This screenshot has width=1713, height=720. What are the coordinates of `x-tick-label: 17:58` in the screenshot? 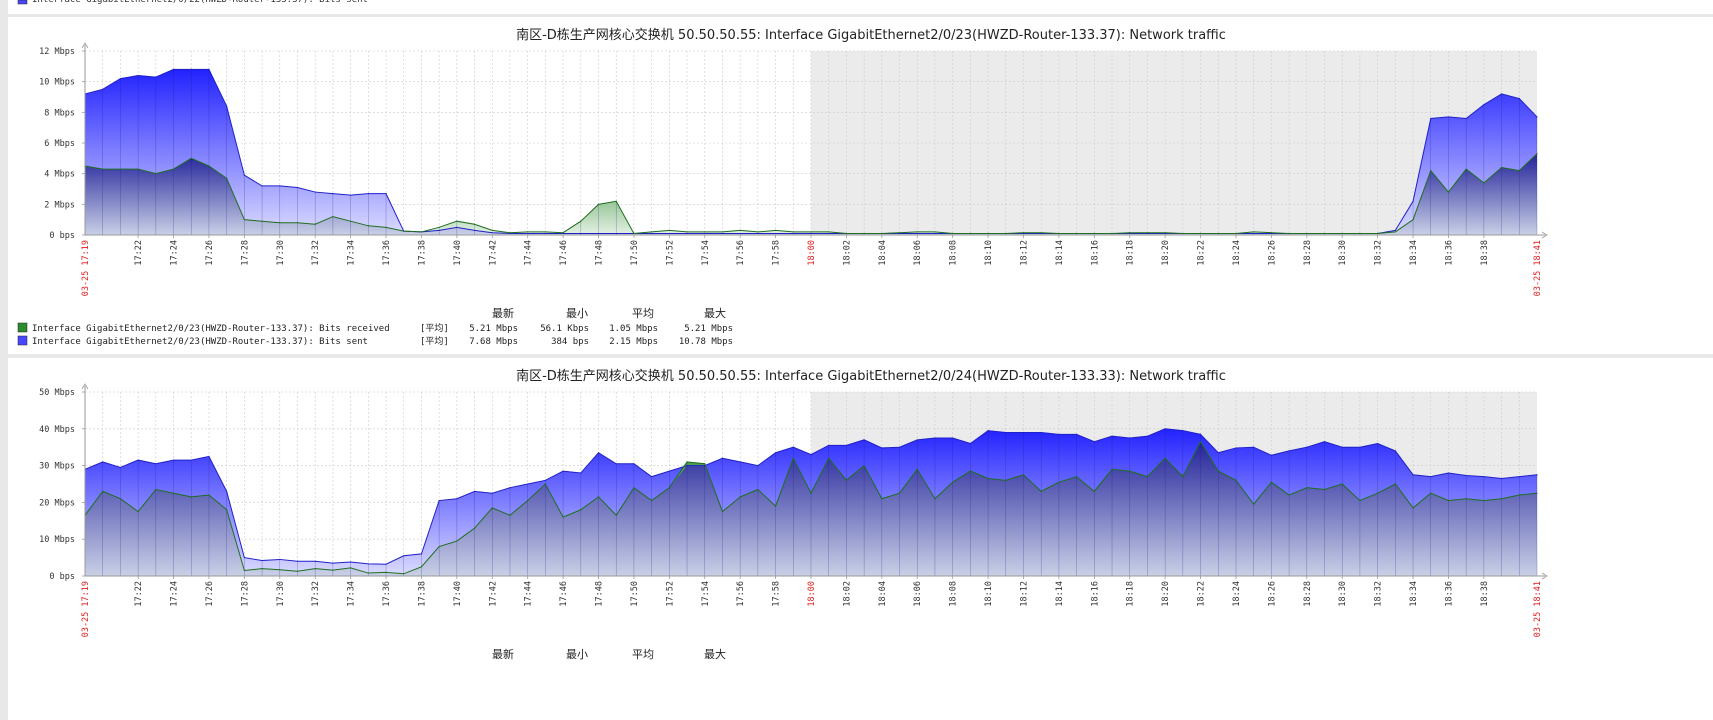 It's located at (777, 253).